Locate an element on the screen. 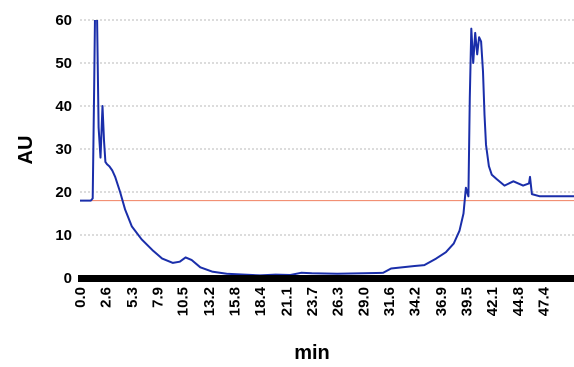 The height and width of the screenshot is (367, 574). x-tick-label: 15.8 is located at coordinates (235, 301).